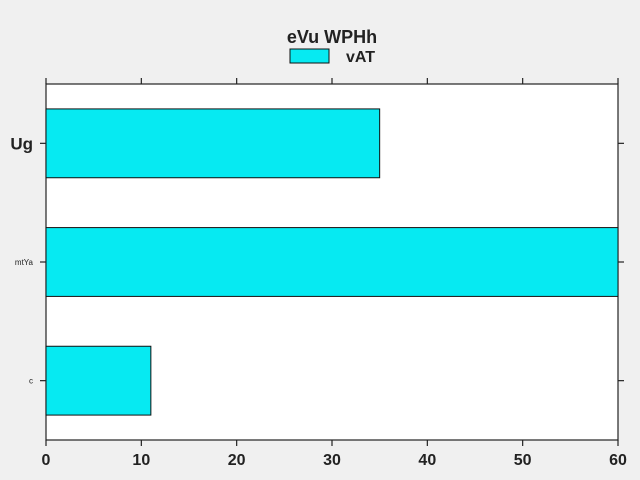 The height and width of the screenshot is (480, 640). I want to click on x-tick-label: 60, so click(618, 460).